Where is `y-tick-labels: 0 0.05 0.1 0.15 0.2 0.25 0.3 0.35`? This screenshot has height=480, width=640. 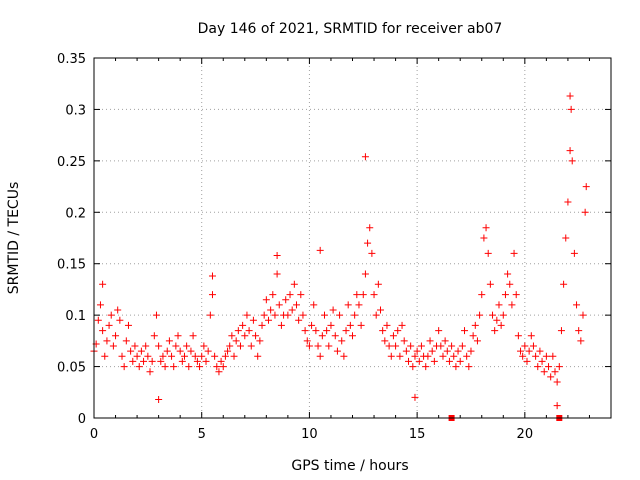
y-tick-labels: 0 0.05 0.1 0.15 0.2 0.25 0.3 0.35 is located at coordinates (71, 239).